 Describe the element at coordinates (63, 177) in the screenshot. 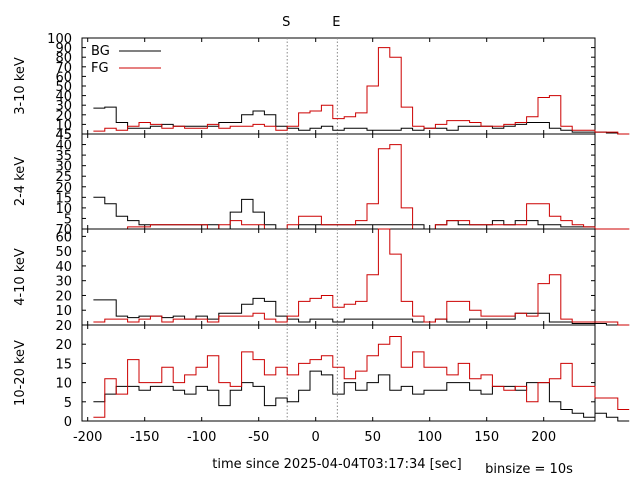

I see `y-tick-label: 25` at that location.